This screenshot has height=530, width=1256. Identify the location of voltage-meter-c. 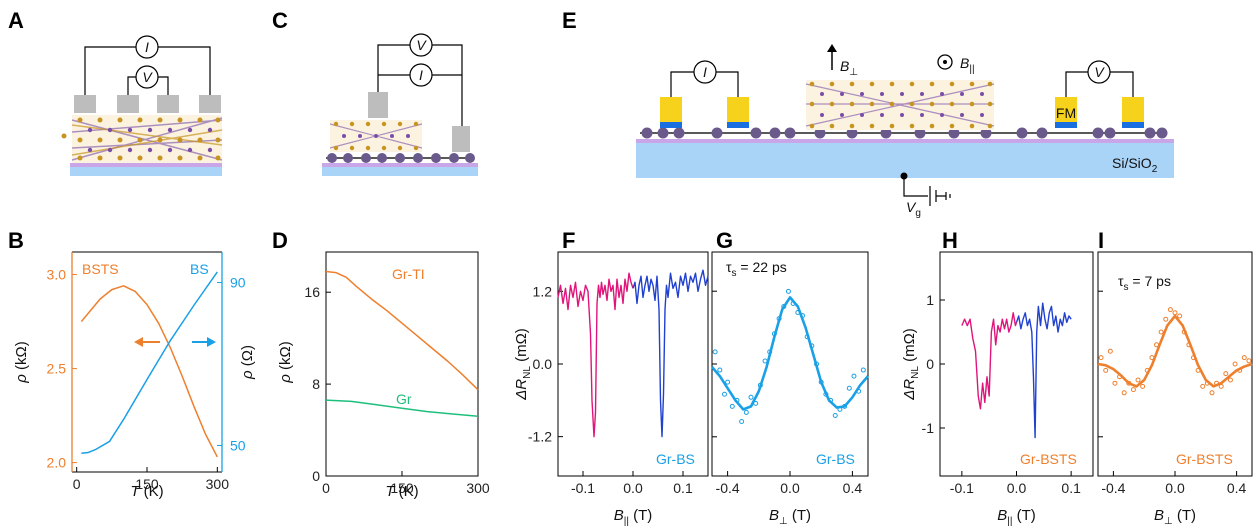
(421, 45).